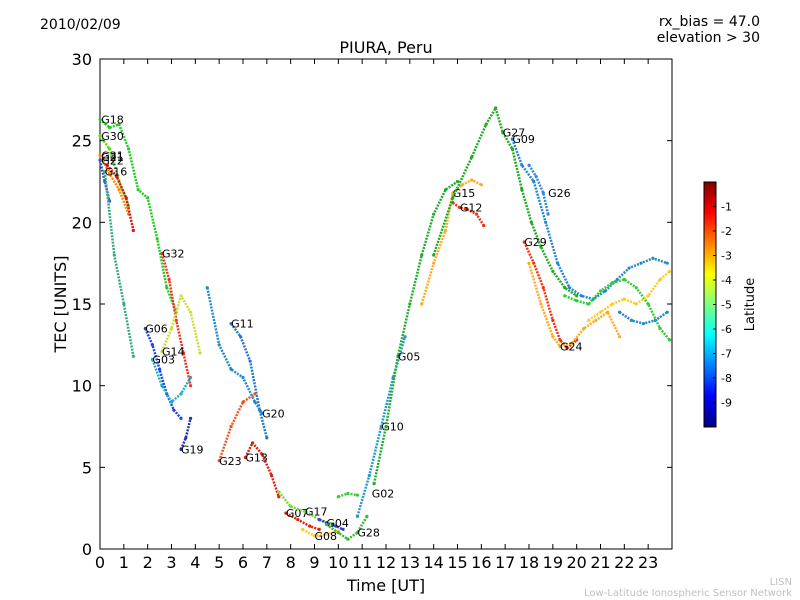 This screenshot has height=600, width=800. I want to click on x-tick-label: 19, so click(553, 562).